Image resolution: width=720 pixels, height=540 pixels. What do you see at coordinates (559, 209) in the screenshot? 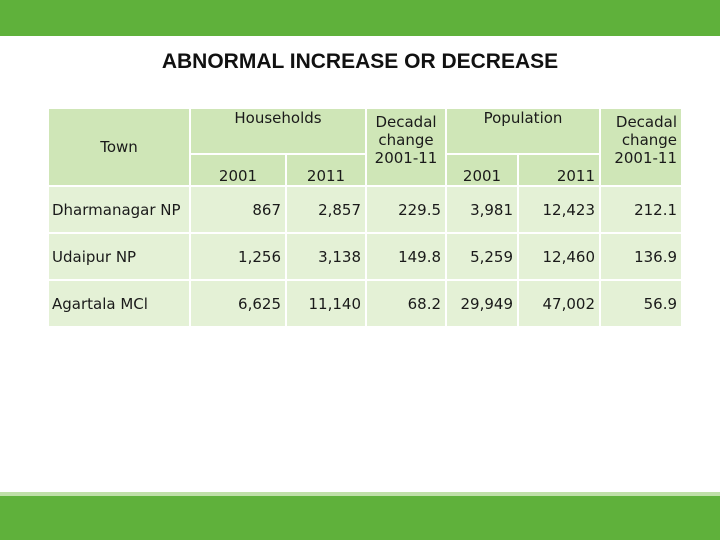
I see `cell-pop-2011: 12,423` at bounding box center [559, 209].